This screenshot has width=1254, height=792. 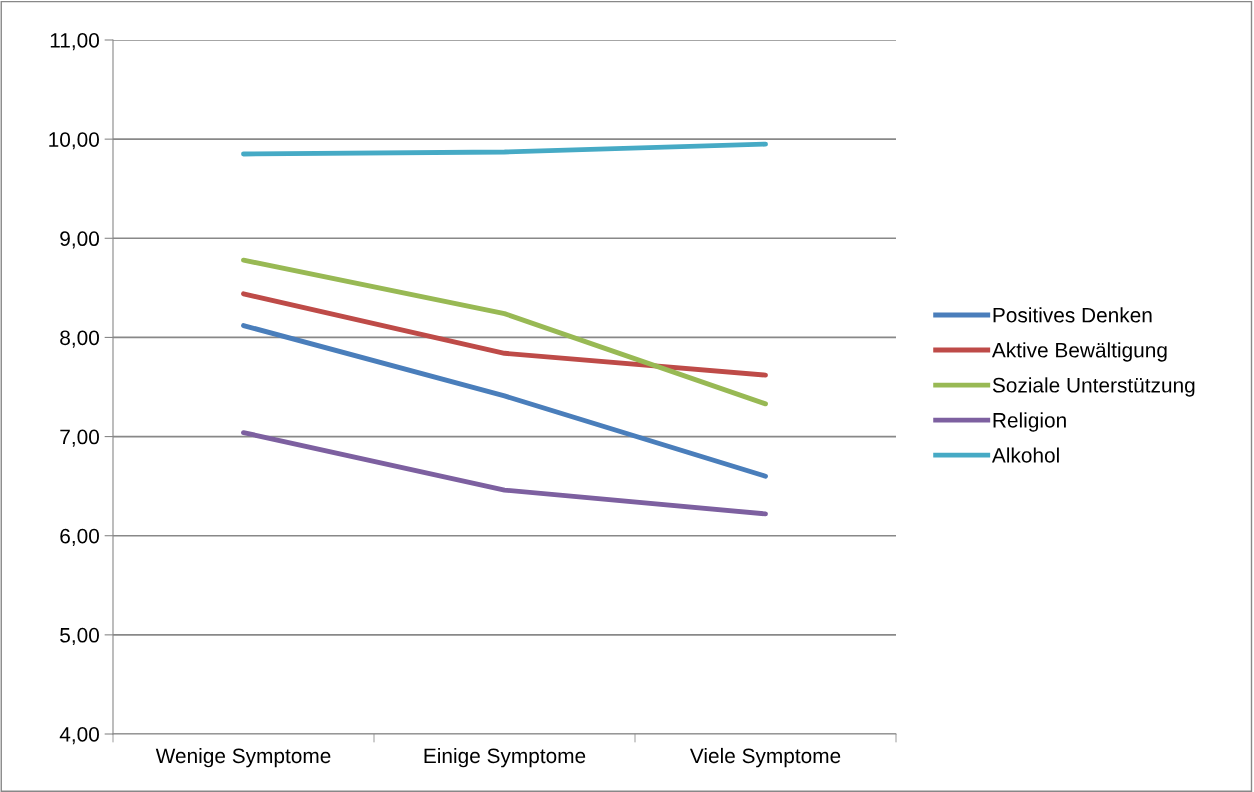 What do you see at coordinates (79, 240) in the screenshot?
I see `y-tick-label: 9,00` at bounding box center [79, 240].